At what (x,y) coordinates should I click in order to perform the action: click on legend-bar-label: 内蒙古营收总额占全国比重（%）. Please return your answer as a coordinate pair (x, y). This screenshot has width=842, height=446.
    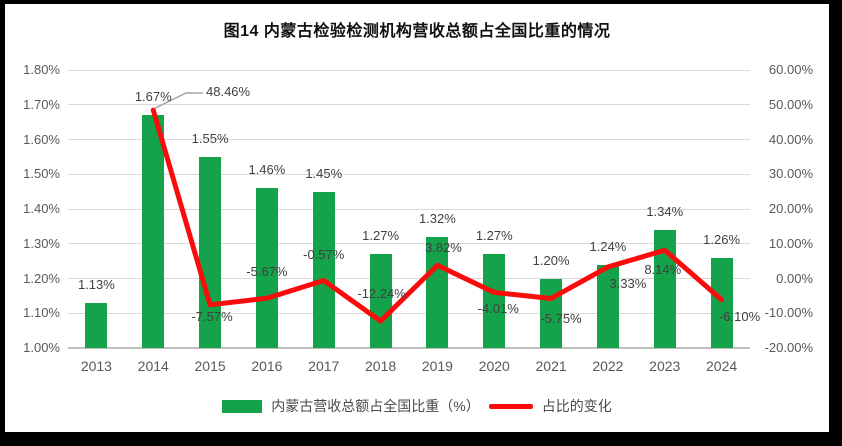
    Looking at the image, I should click on (375, 406).